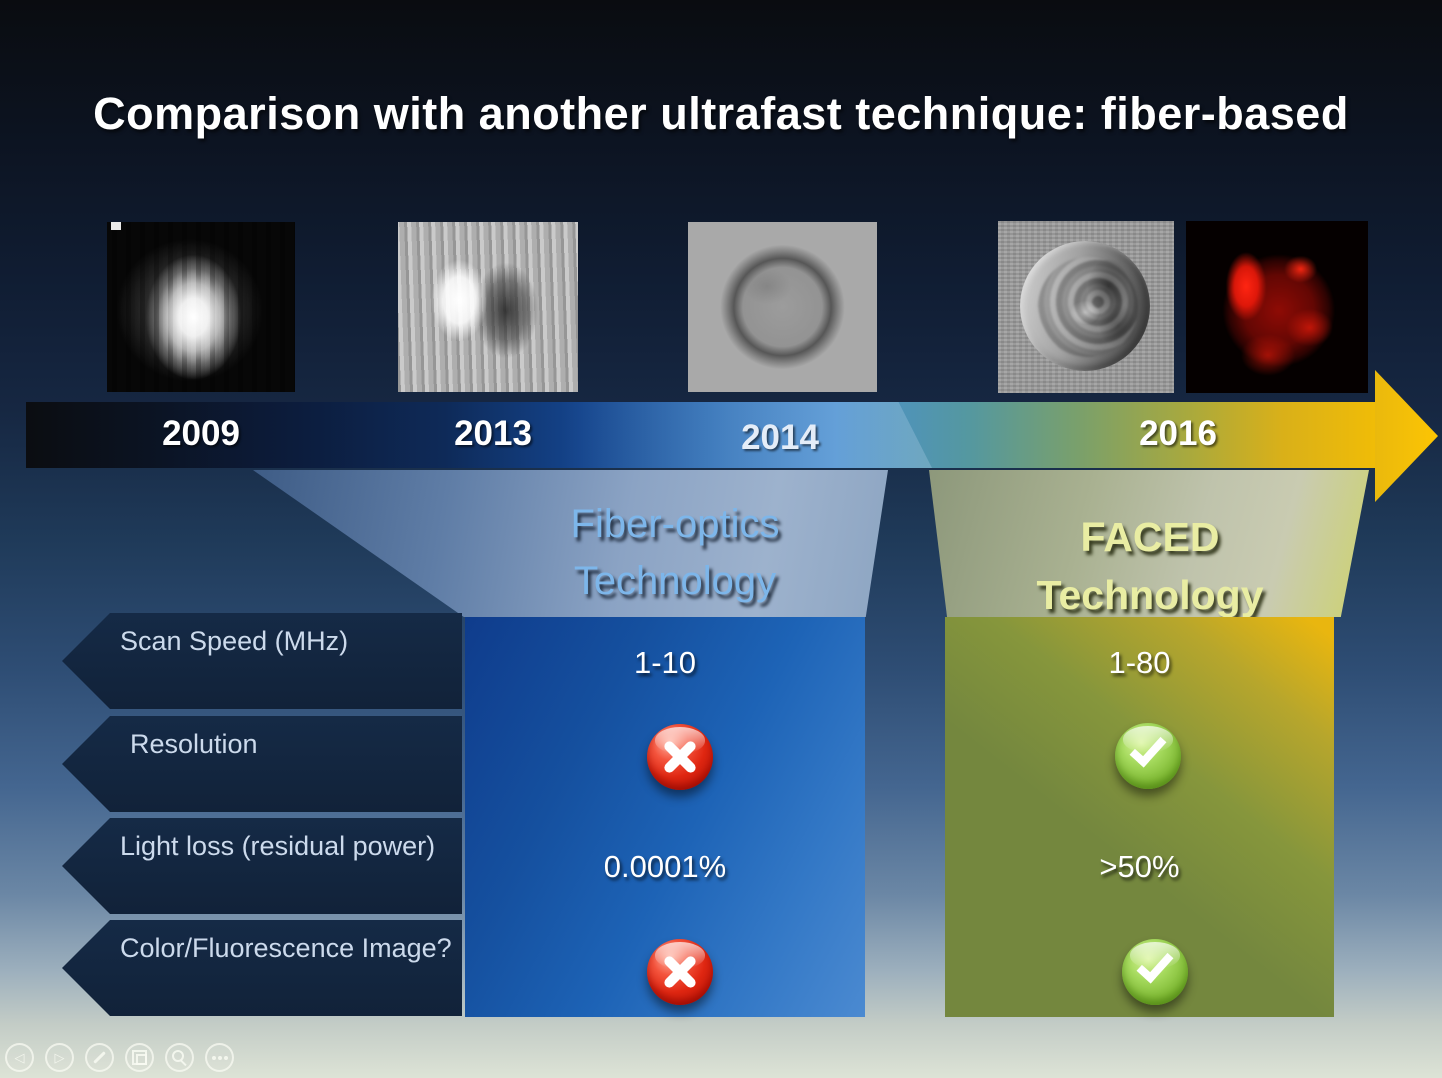 The width and height of the screenshot is (1442, 1078). I want to click on faced-funnel, so click(1149, 543).